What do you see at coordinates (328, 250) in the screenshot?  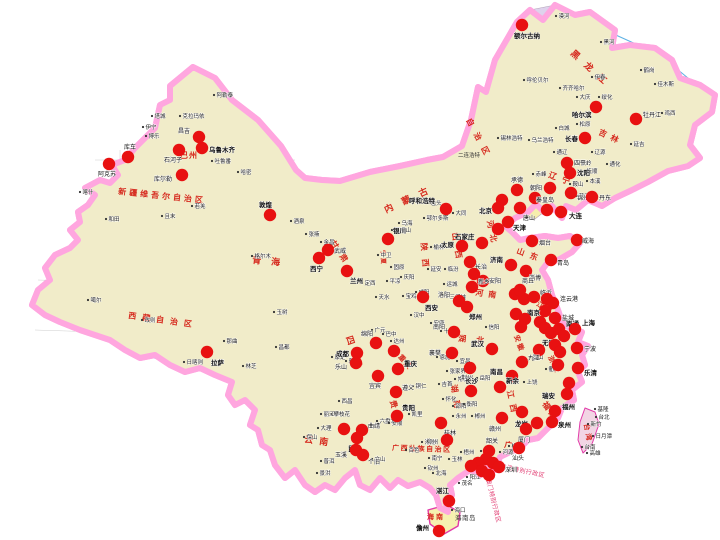 I see `city-marker: 武威` at bounding box center [328, 250].